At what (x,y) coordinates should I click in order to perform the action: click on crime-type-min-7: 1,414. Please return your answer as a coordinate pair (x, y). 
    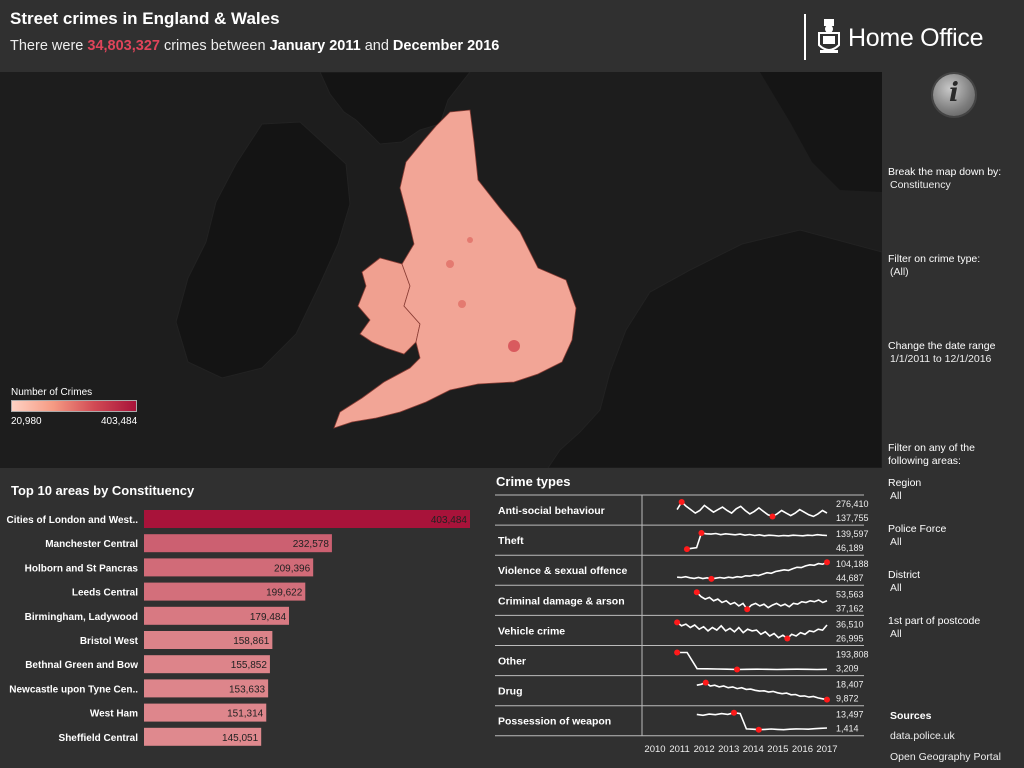
    Looking at the image, I should click on (847, 729).